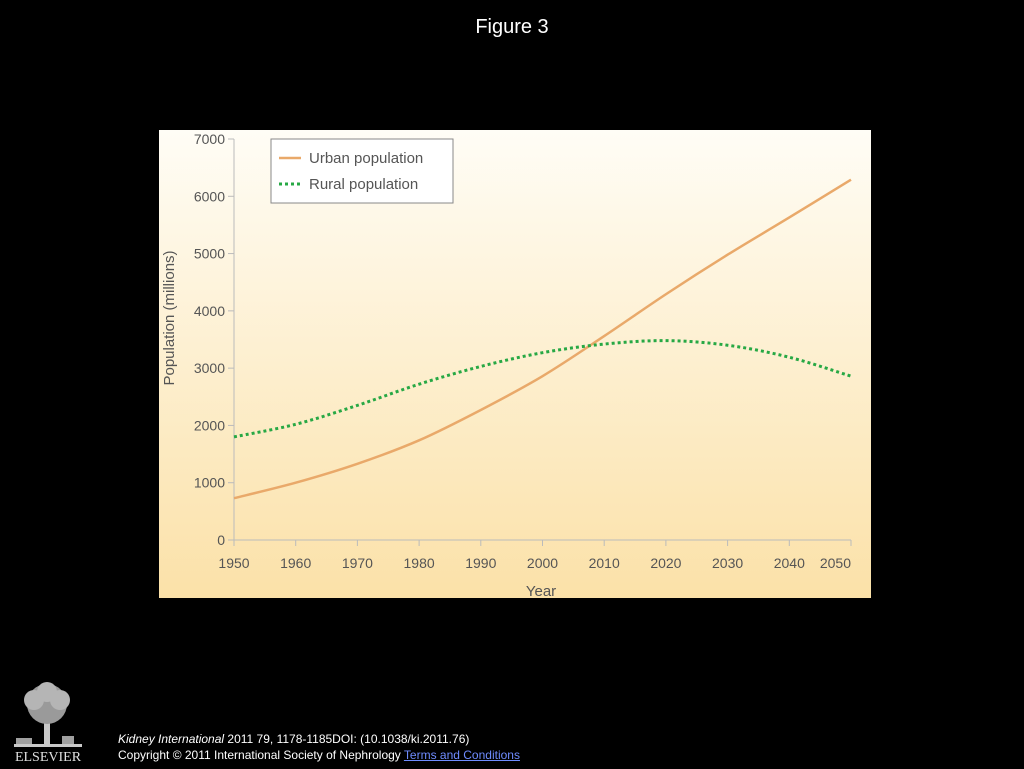 Image resolution: width=1024 pixels, height=769 pixels. Describe the element at coordinates (604, 563) in the screenshot. I see `x-tick-label: 2010` at that location.